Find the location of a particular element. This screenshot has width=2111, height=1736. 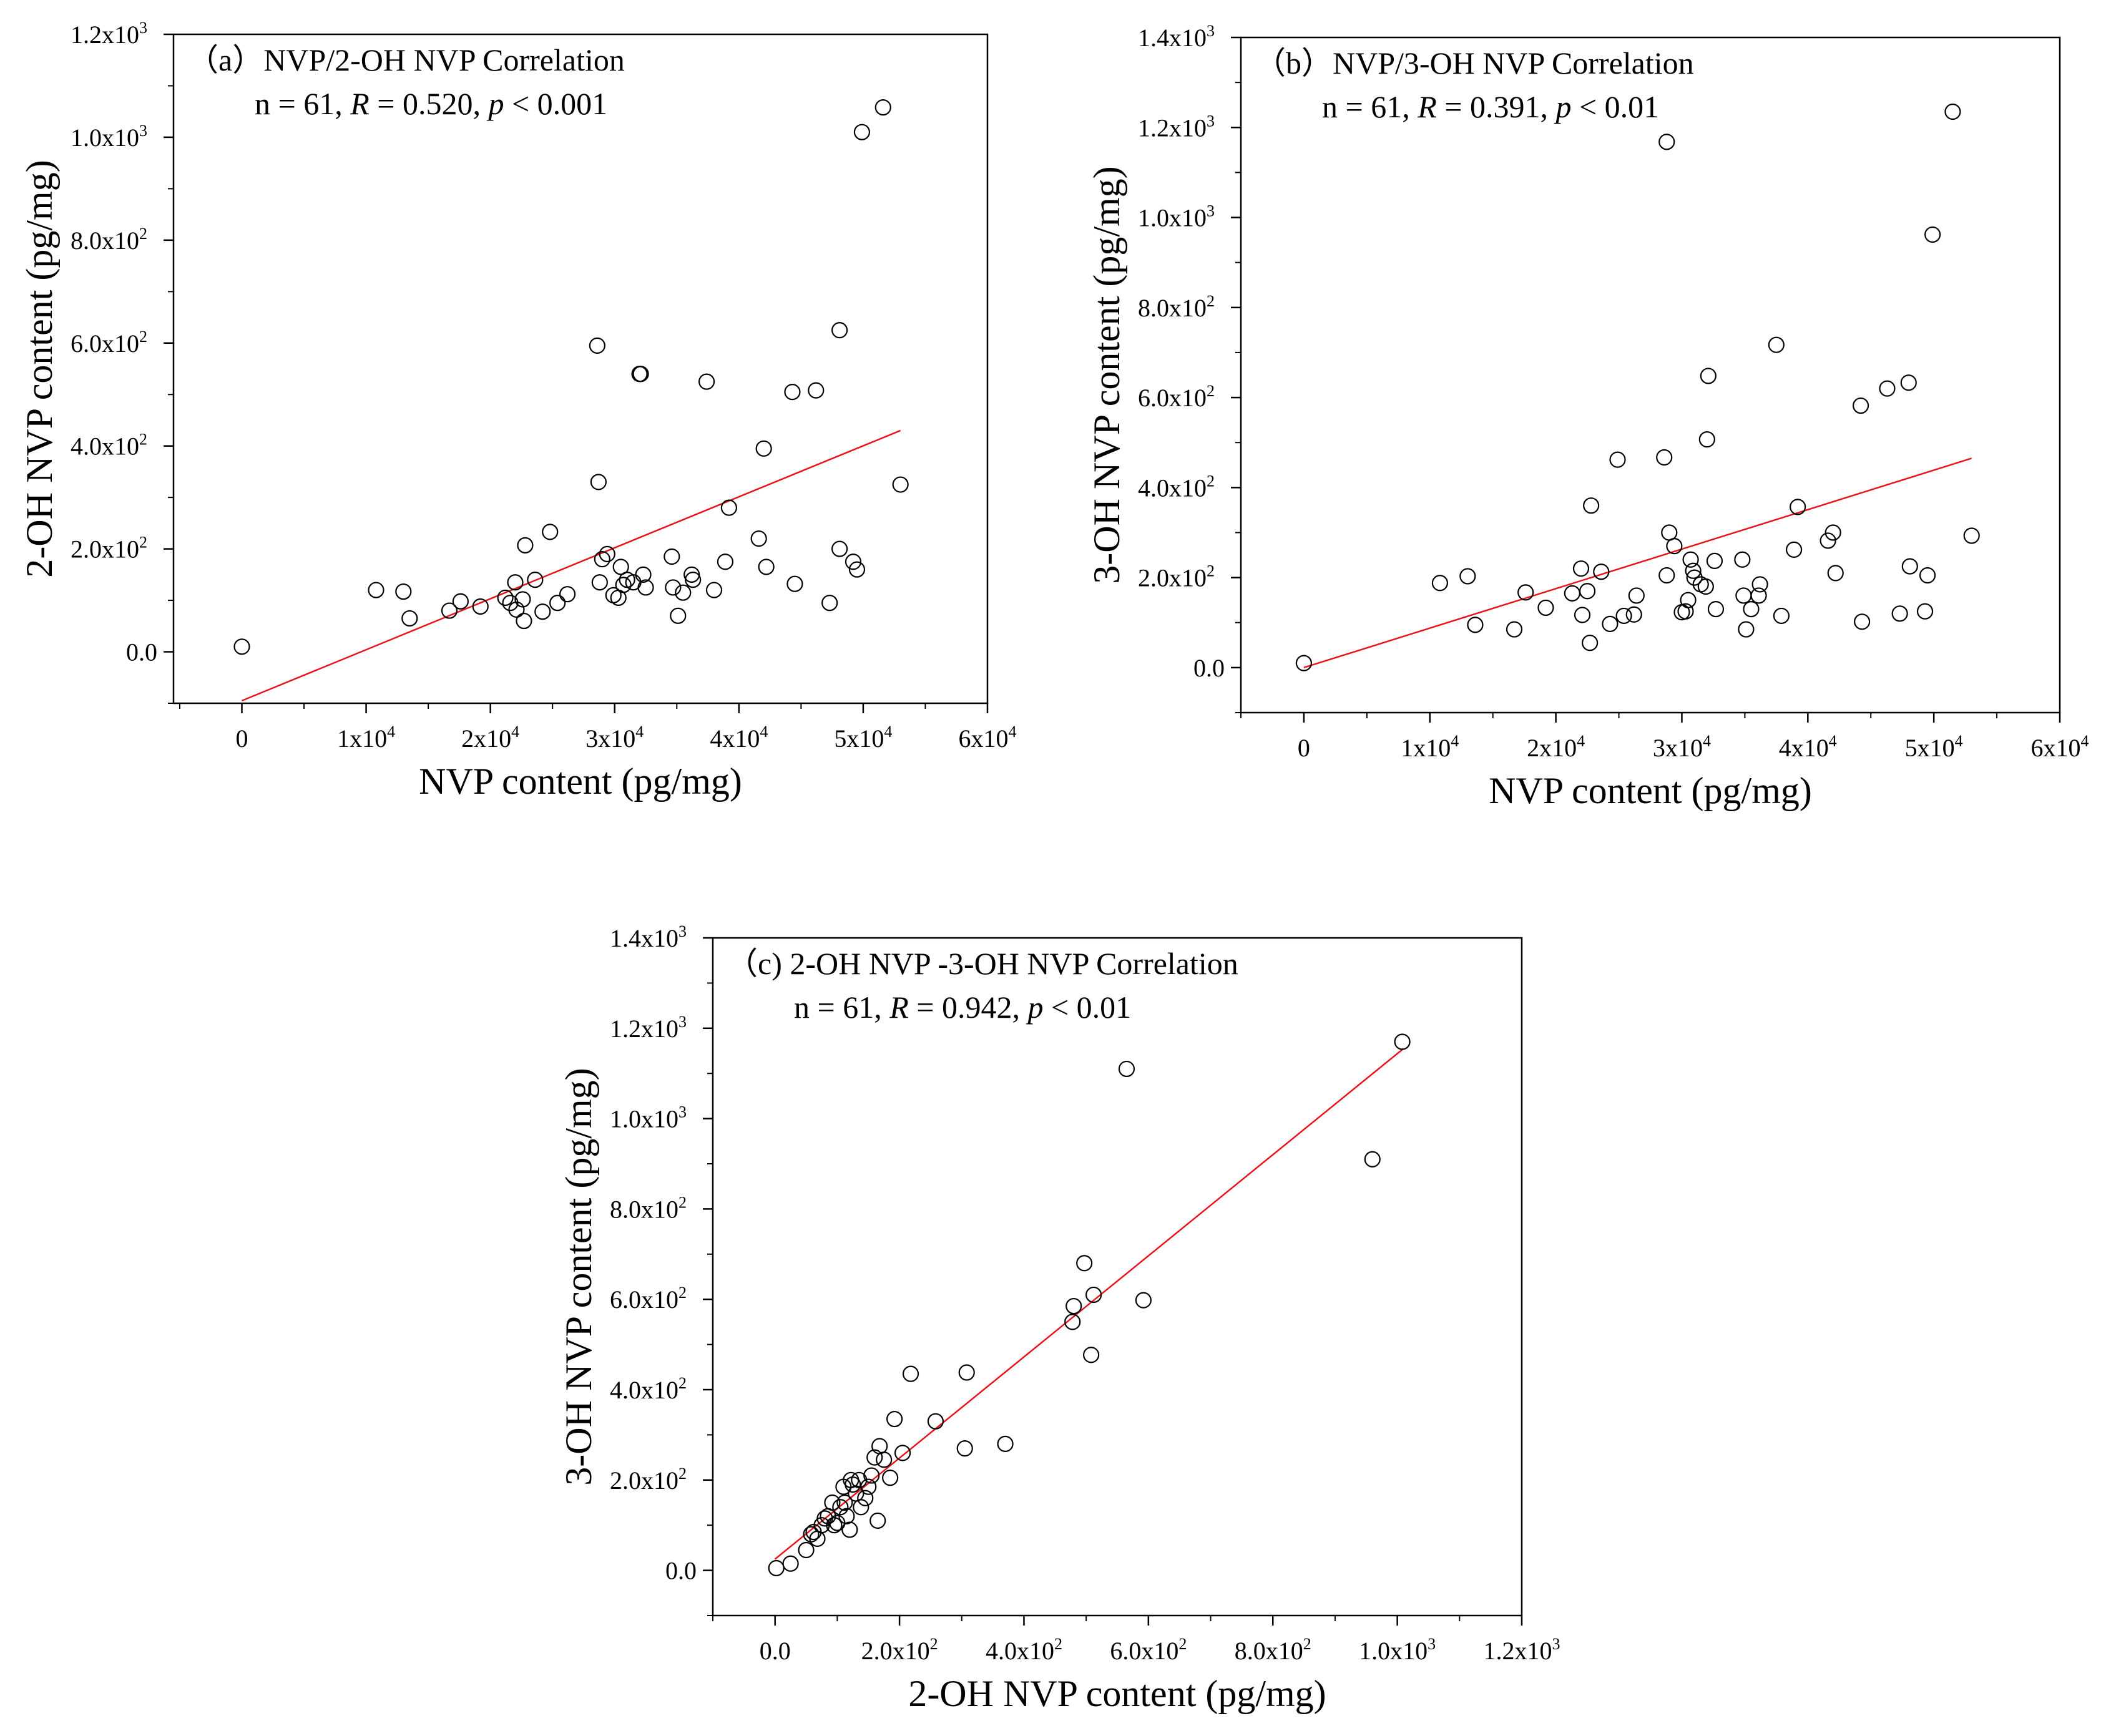

x-tick-label: 4x10⁴ is located at coordinates (739, 738).